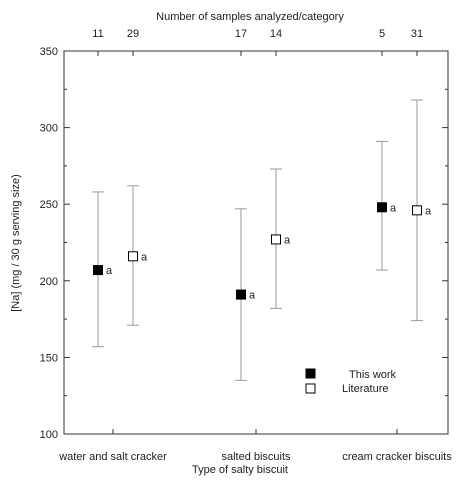 The height and width of the screenshot is (480, 459). I want to click on top-axis-title: Number of samples analyzed/category, so click(250, 17).